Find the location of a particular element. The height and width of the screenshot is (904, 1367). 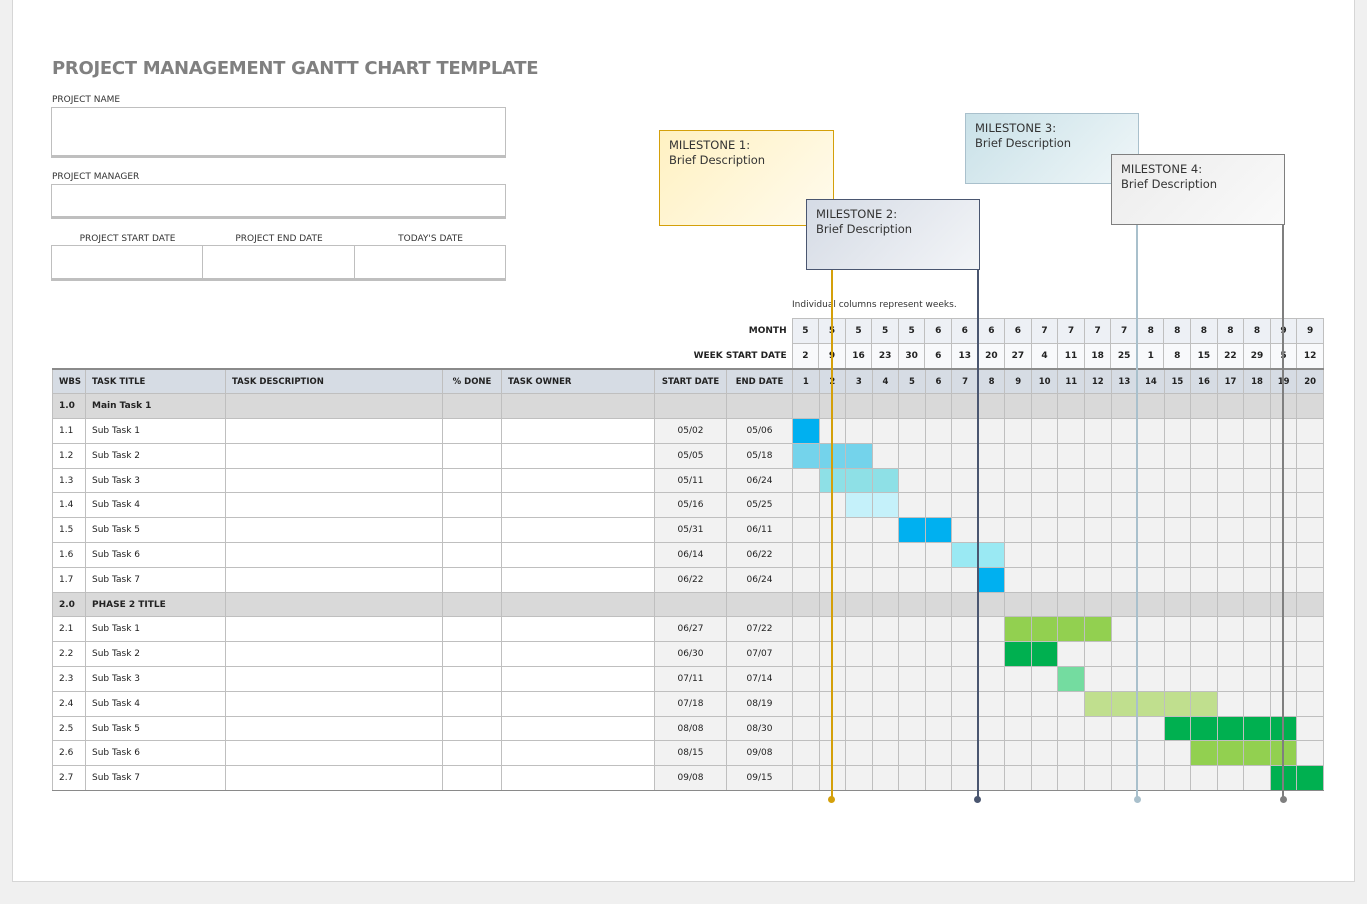

start-date-cell: 07/18 is located at coordinates (690, 703).